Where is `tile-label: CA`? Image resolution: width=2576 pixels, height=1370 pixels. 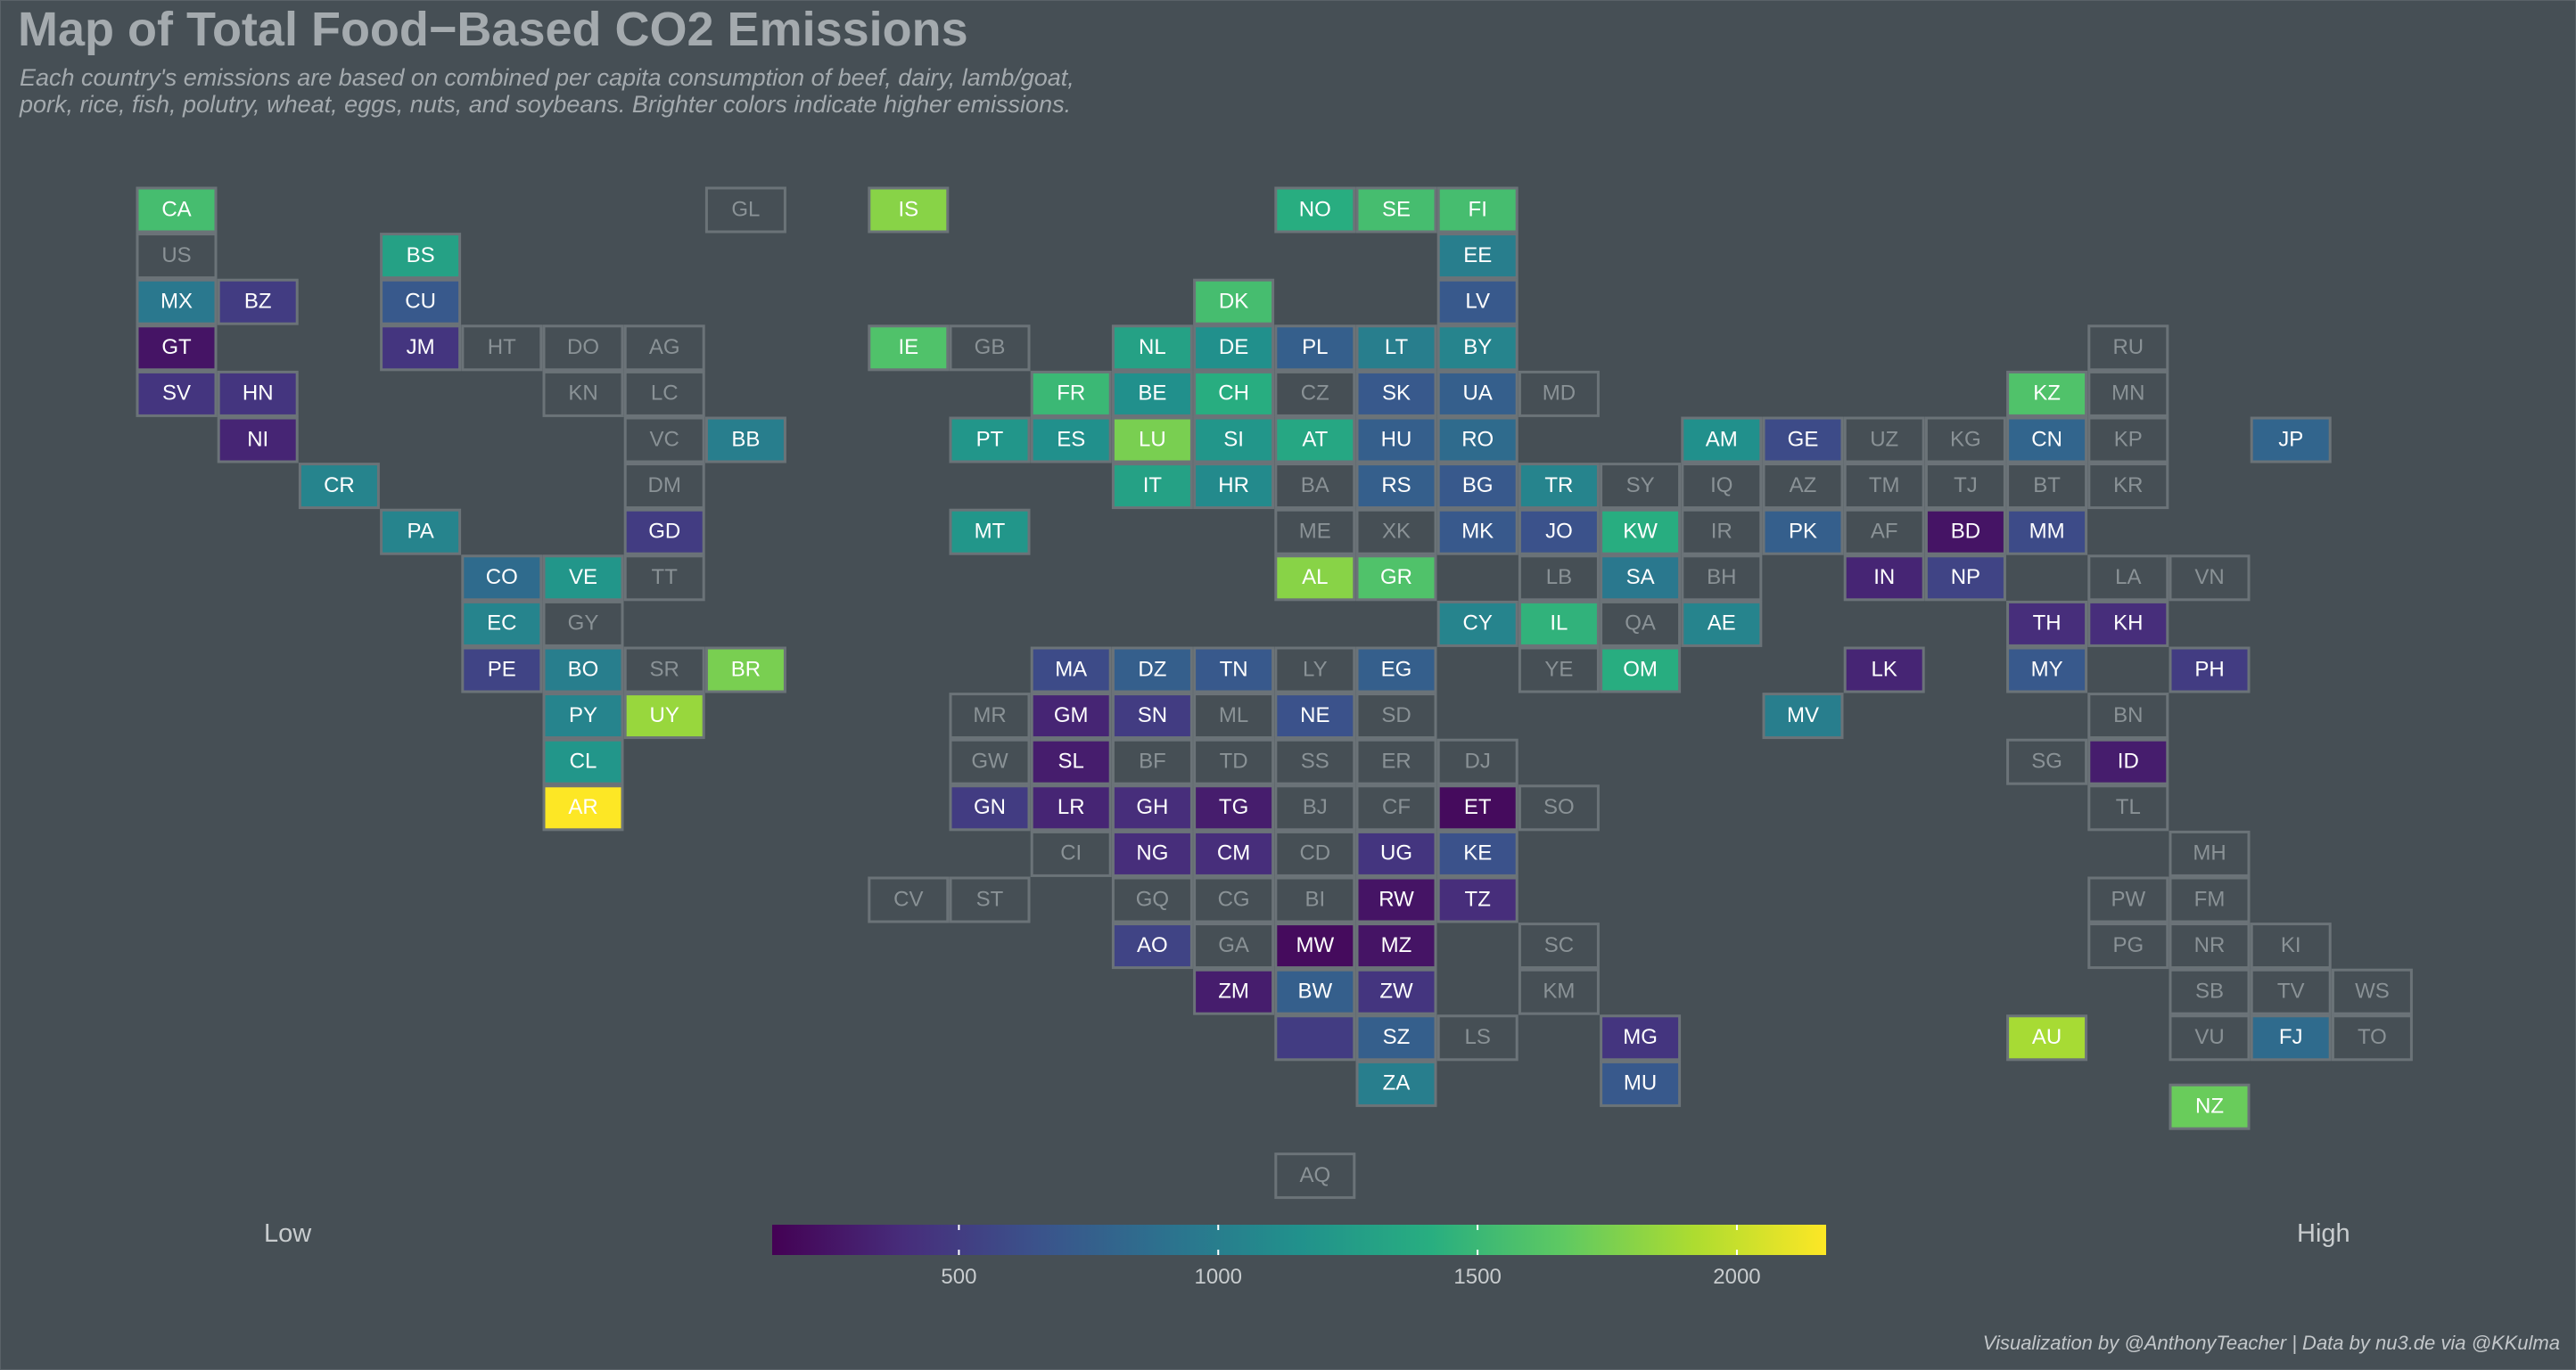
tile-label: CA is located at coordinates (176, 209).